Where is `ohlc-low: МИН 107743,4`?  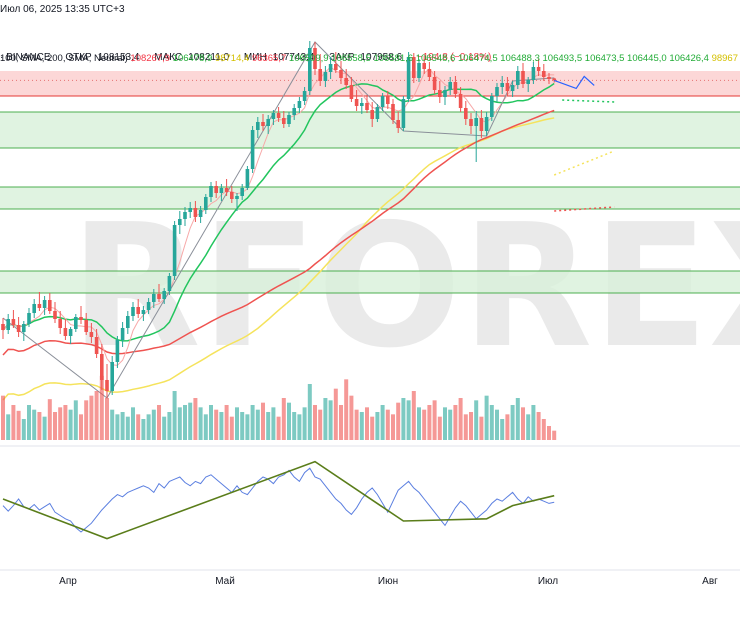 ohlc-low: МИН 107743,4 is located at coordinates (279, 57).